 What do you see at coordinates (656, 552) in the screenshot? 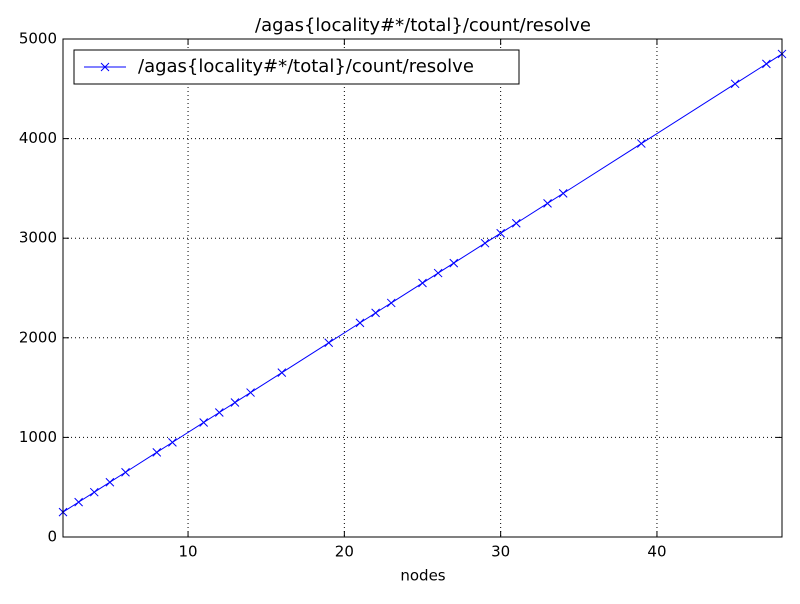
I see `x-tick-label: 40` at bounding box center [656, 552].